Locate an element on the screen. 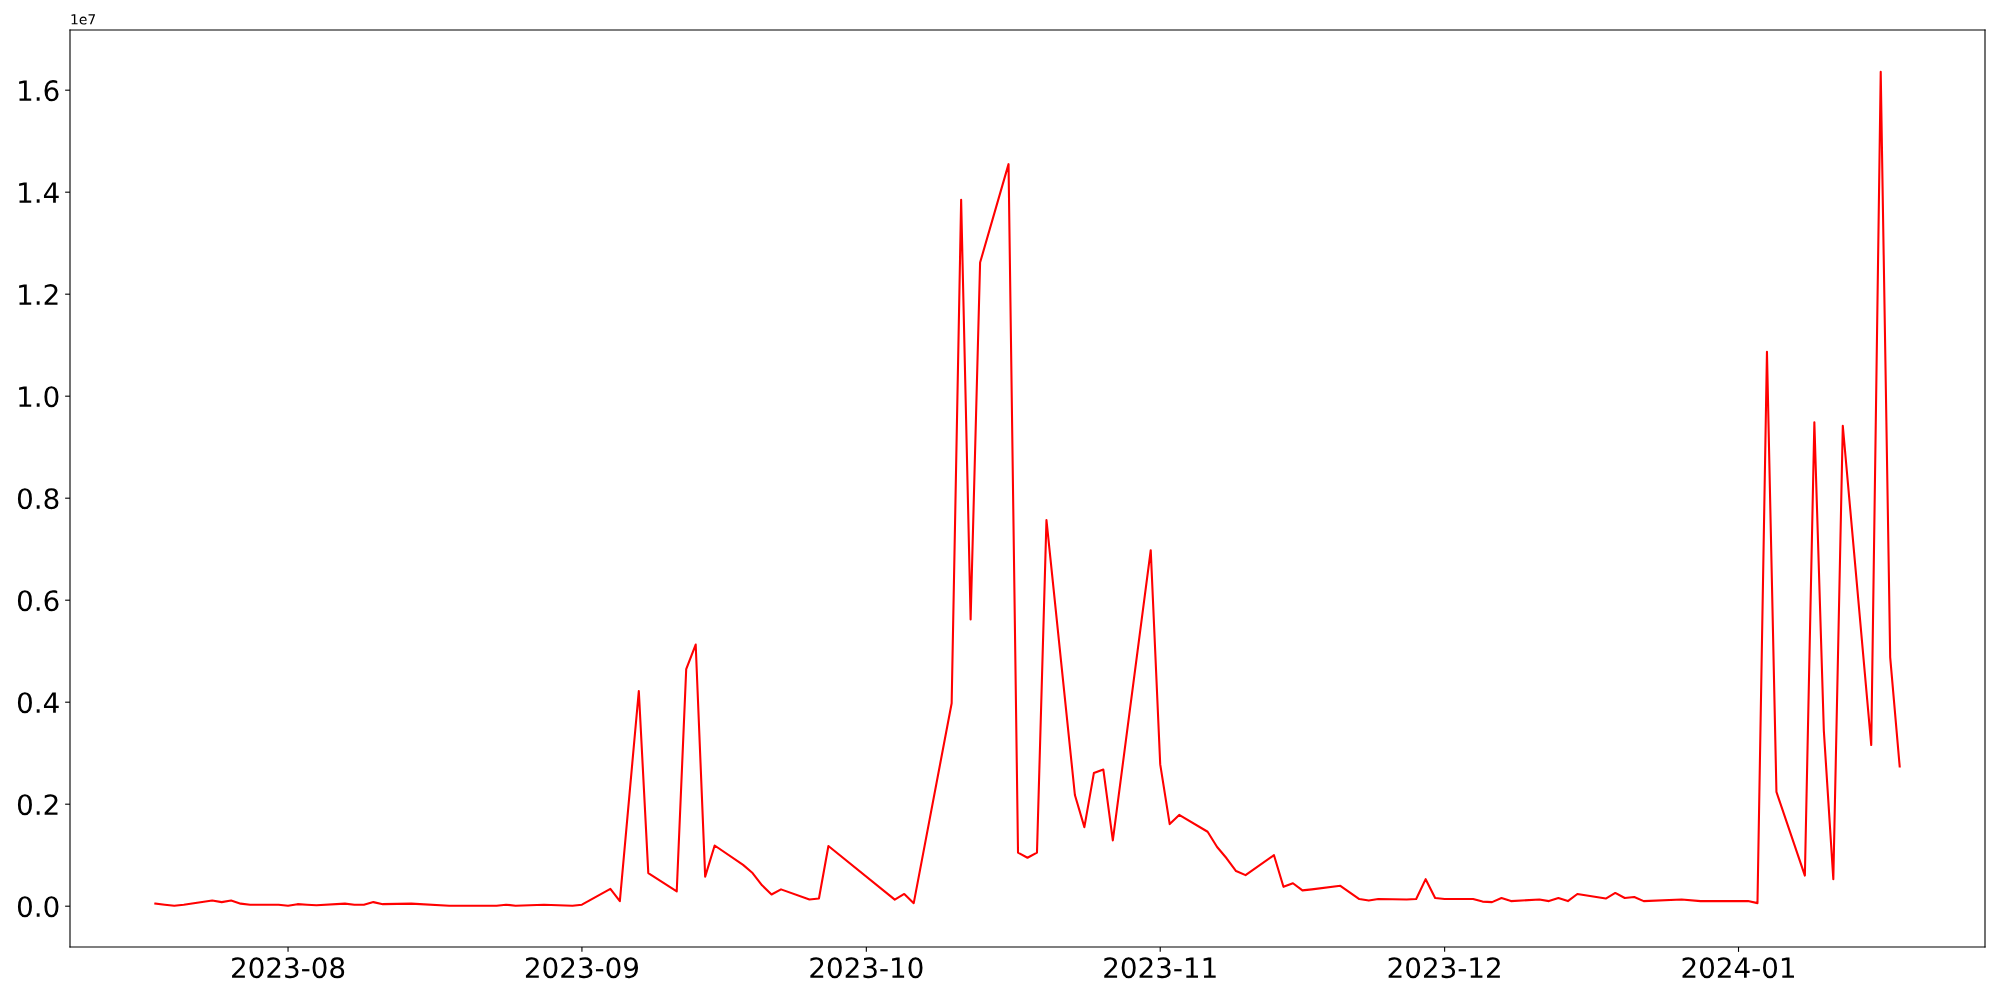  y-tick-label: 1.6 is located at coordinates (39, 91).